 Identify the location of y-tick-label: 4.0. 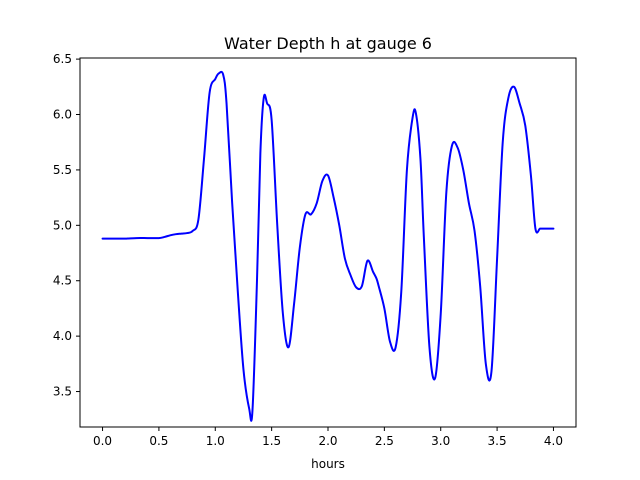
(62, 336).